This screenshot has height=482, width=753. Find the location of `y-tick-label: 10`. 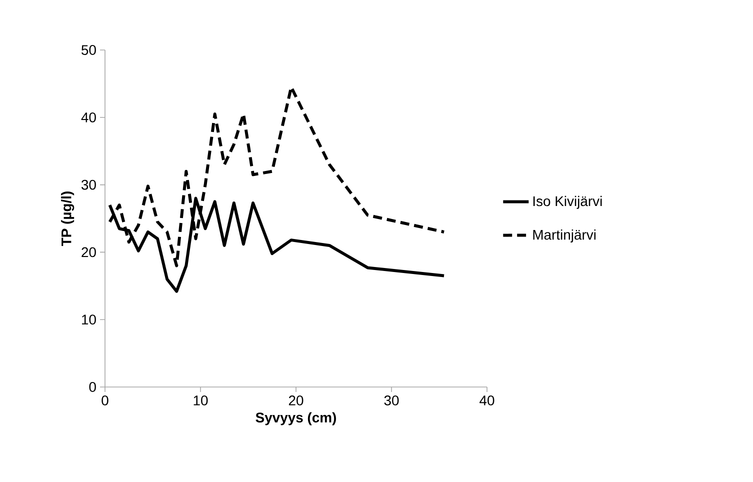

y-tick-label: 10 is located at coordinates (89, 319).